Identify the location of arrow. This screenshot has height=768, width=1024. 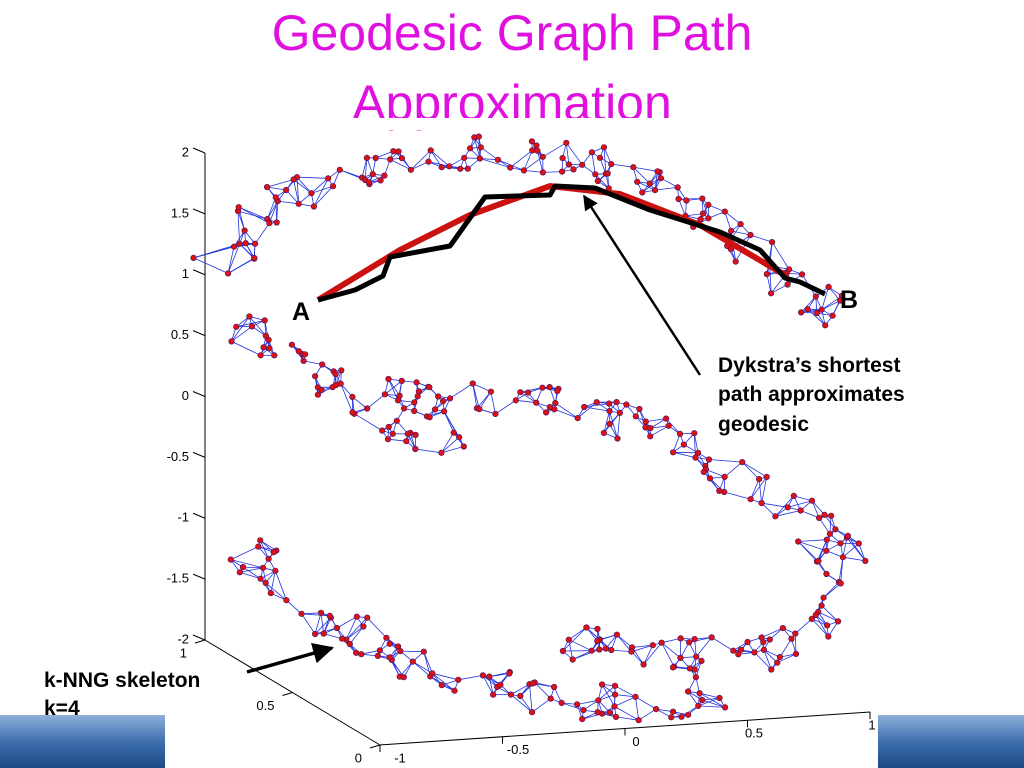
(642, 285).